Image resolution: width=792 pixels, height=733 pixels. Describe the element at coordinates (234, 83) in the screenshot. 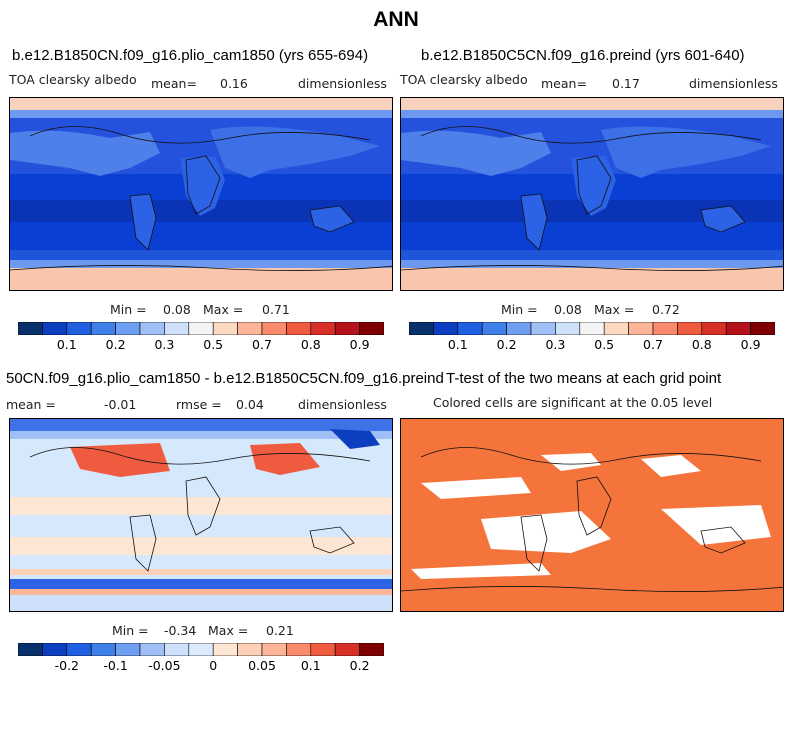

I see `panel1-mean-value: 0.16` at that location.